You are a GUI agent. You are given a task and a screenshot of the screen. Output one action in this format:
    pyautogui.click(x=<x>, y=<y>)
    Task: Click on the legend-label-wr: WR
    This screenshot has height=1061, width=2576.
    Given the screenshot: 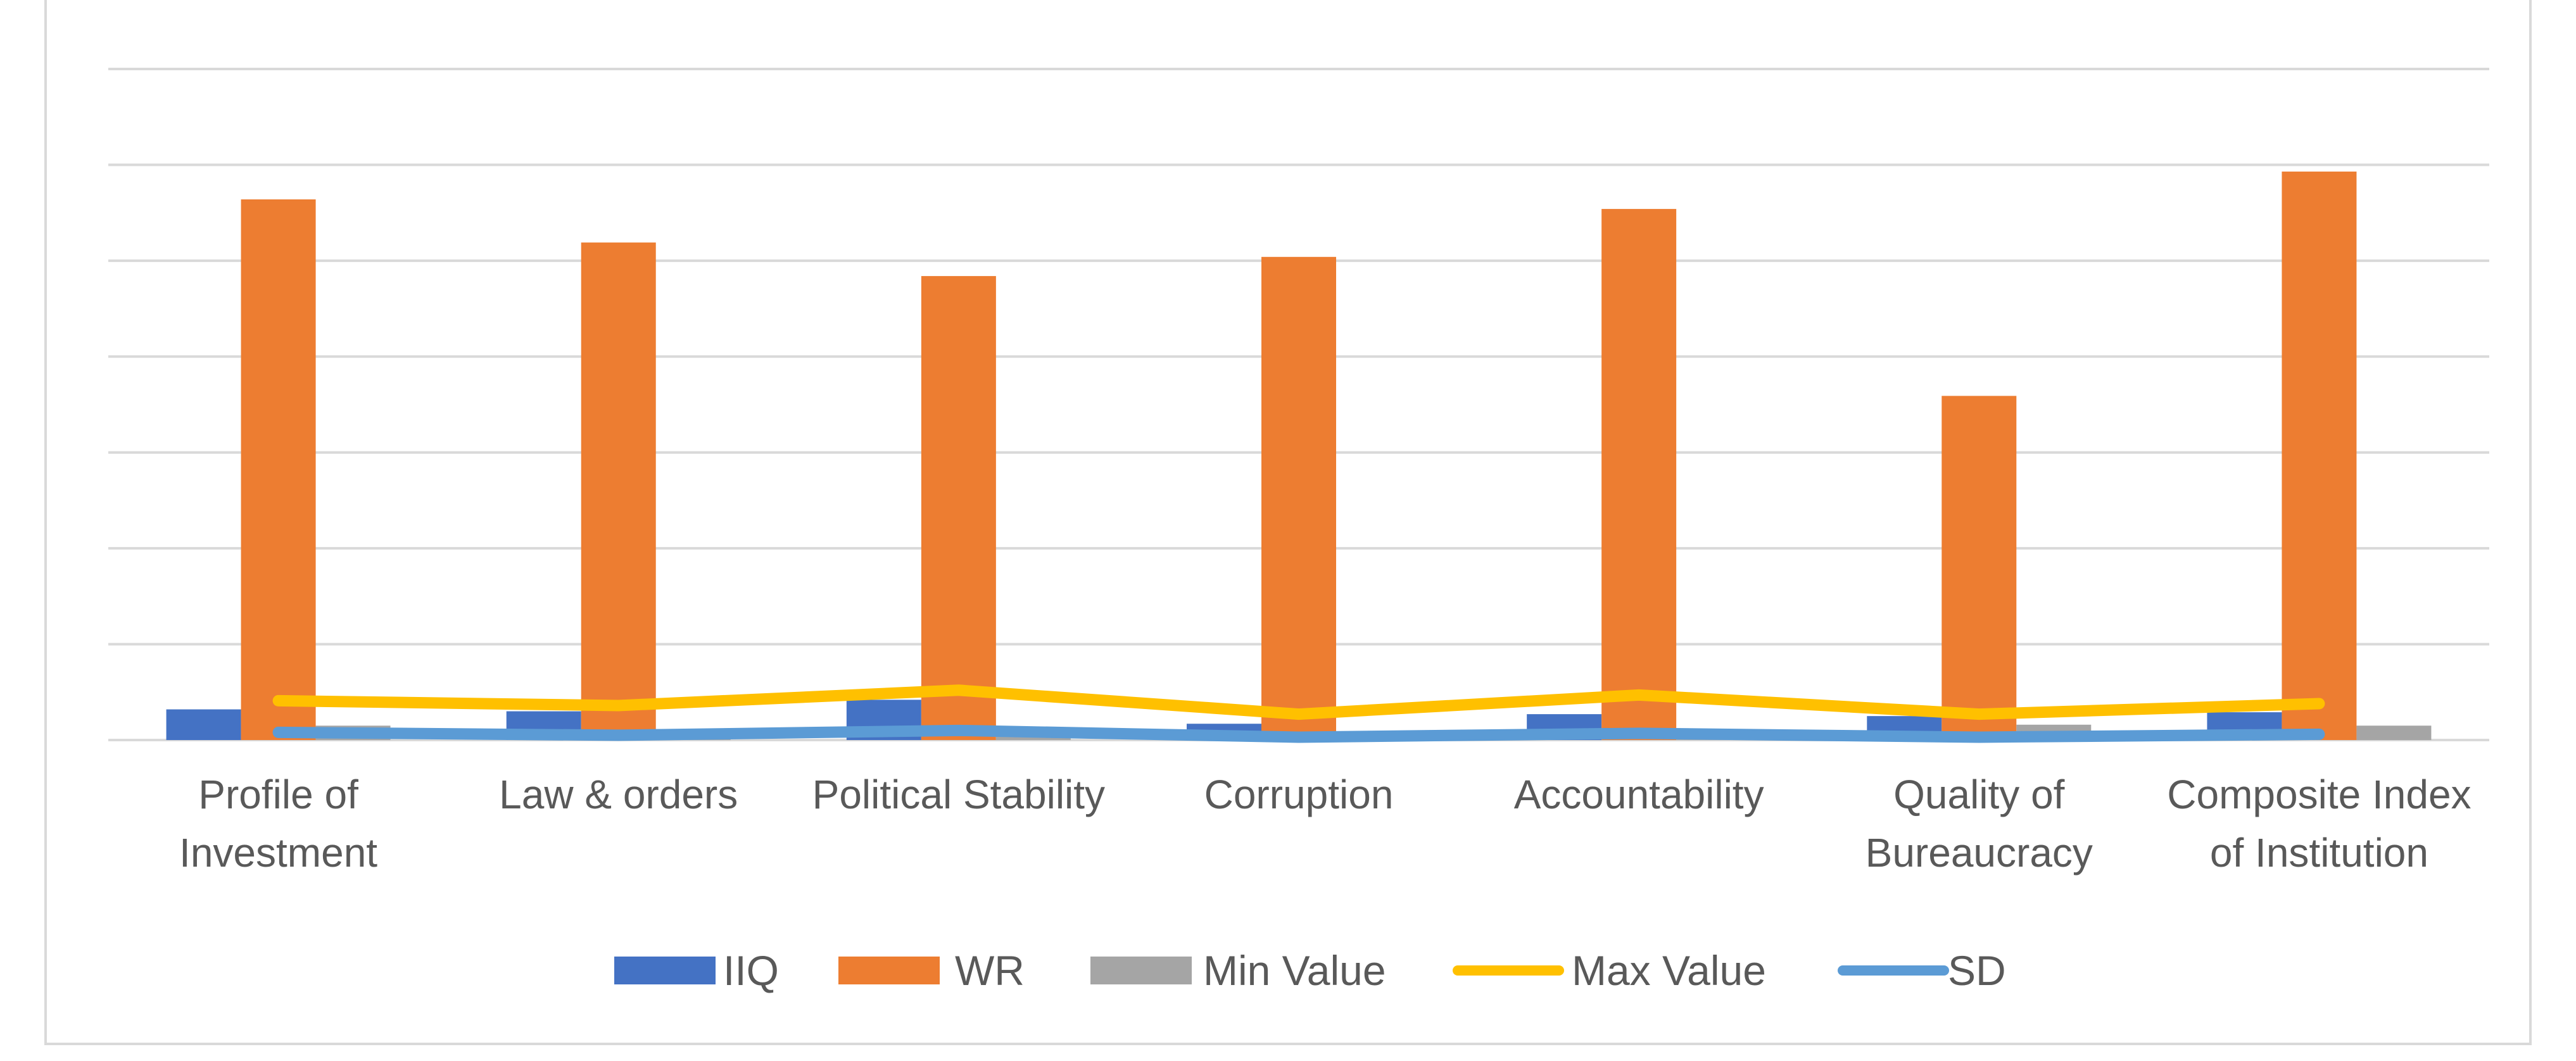 What is the action you would take?
    pyautogui.click(x=990, y=970)
    